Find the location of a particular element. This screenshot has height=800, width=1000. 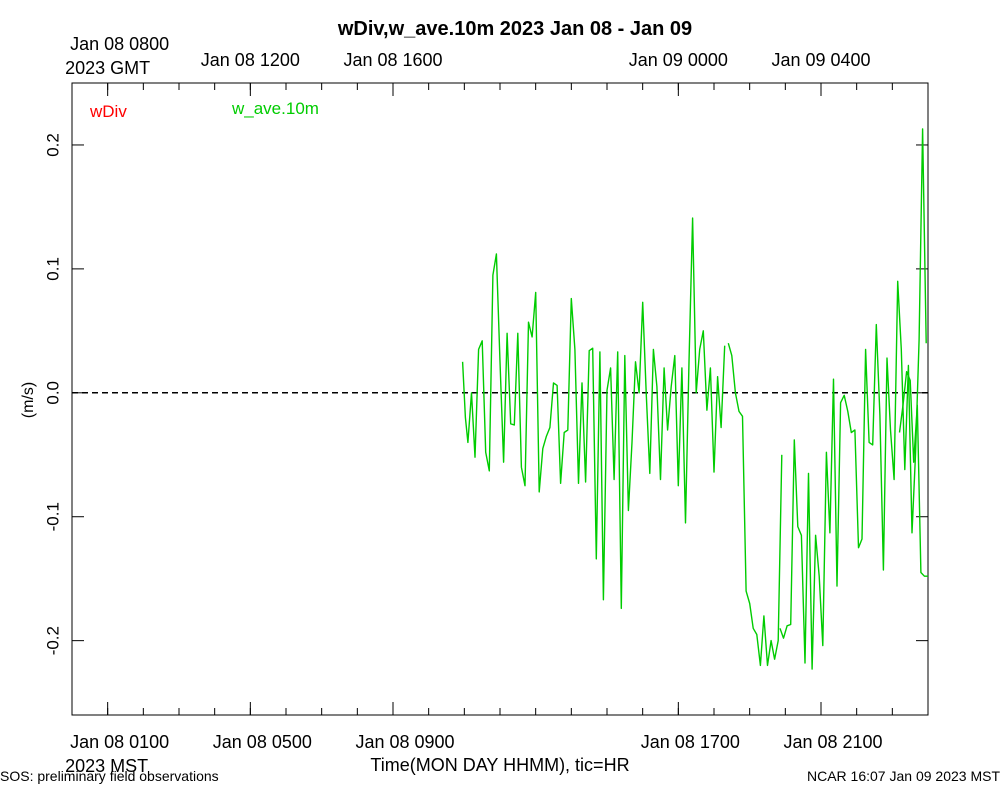

chart-title: wDiv,w_ave.10m 2023 Jan 08 - Jan 09 is located at coordinates (514, 29).